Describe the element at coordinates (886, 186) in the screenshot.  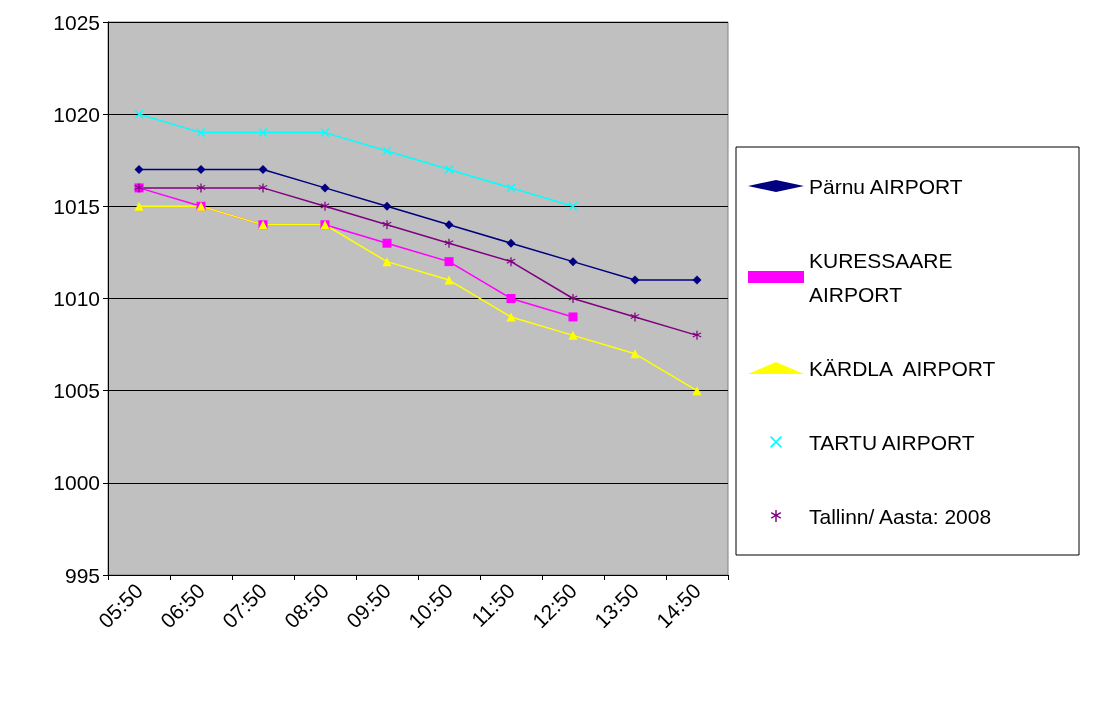
I see `legend-label: Pärnu AIRPORT` at that location.